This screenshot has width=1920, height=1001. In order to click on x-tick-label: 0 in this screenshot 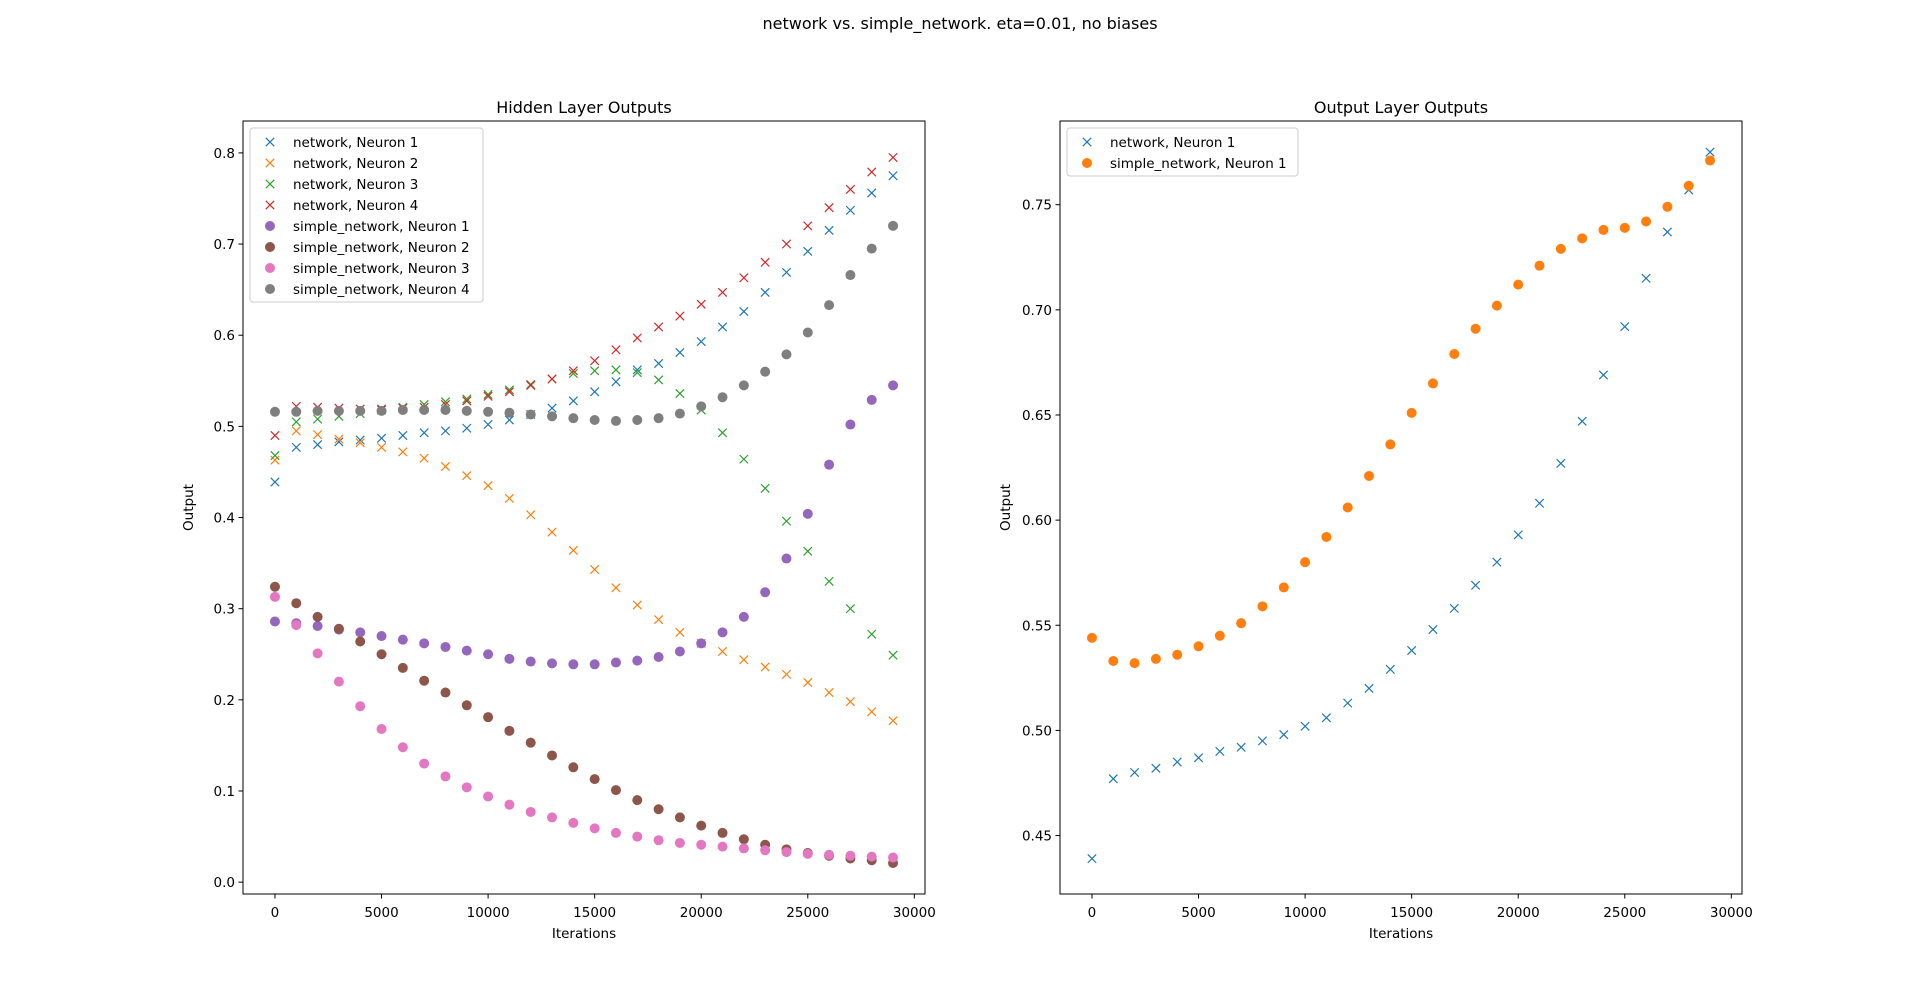, I will do `click(275, 913)`.